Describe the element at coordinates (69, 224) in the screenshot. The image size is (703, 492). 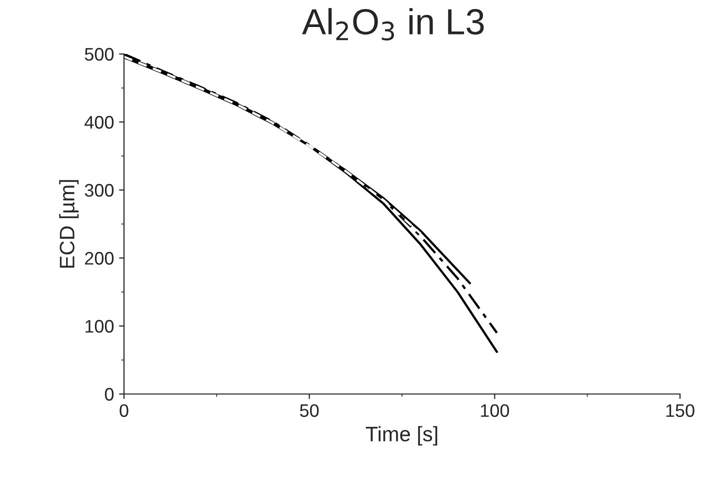
I see `y-axis-title: ECD [µm]` at that location.